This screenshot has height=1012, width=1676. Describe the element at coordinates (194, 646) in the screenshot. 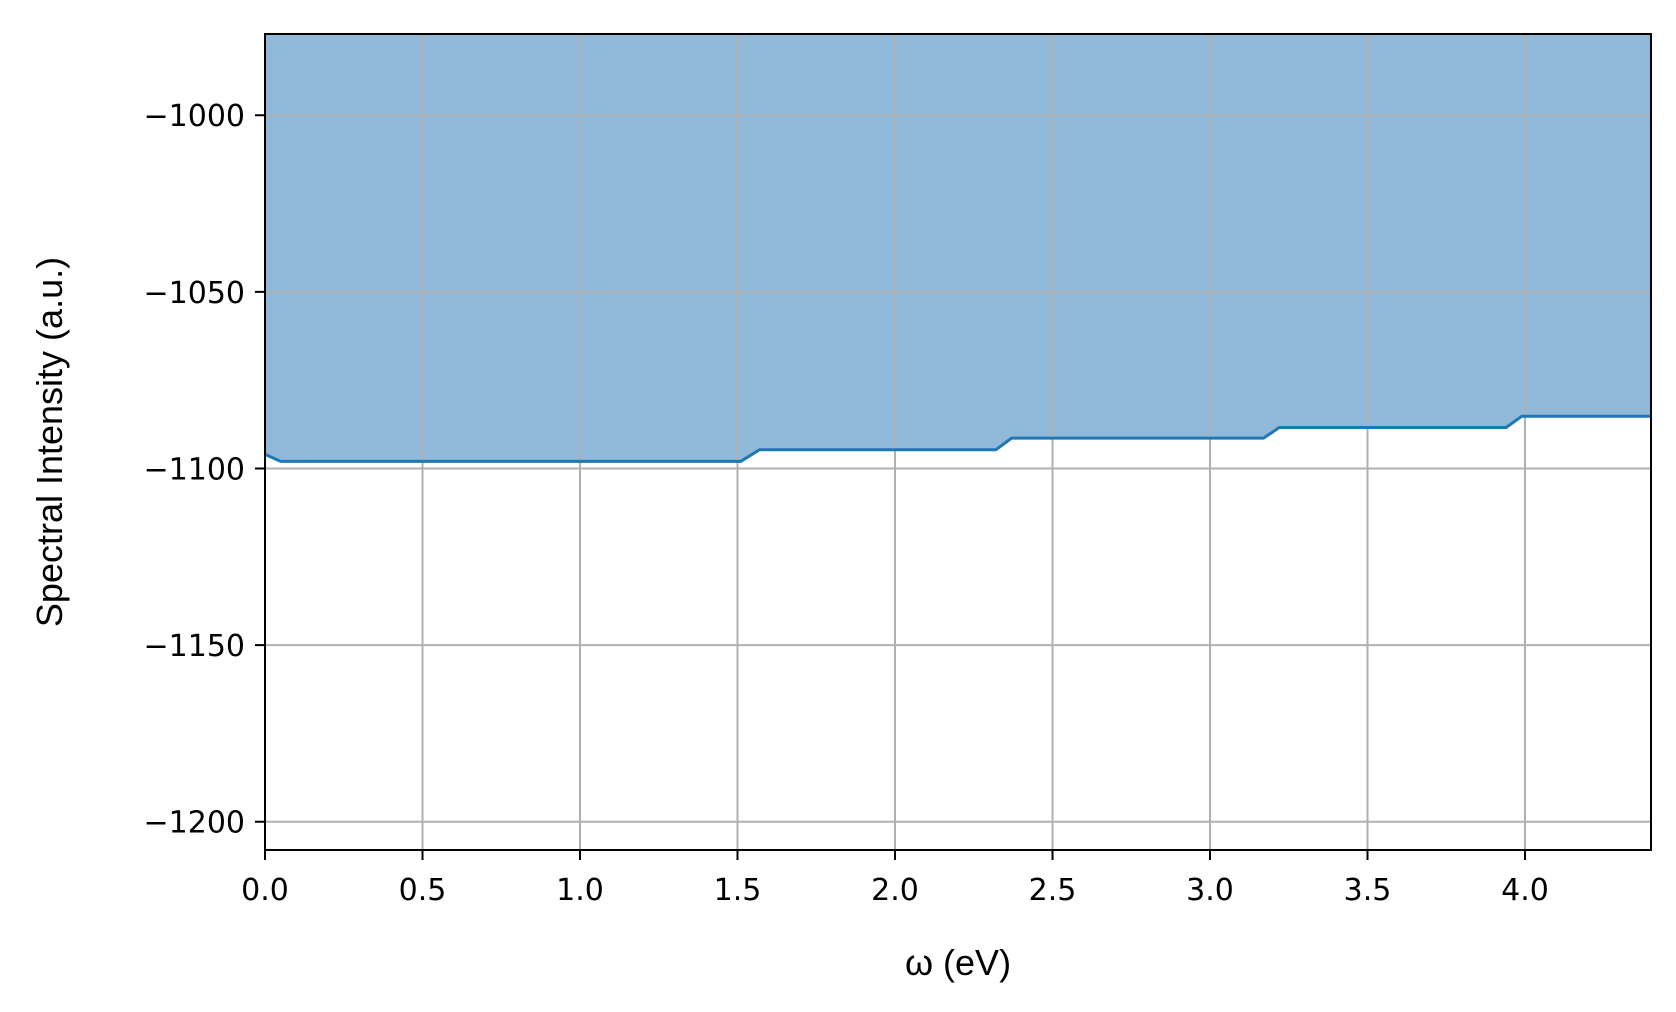

I see `y-tick-label: −1150` at that location.